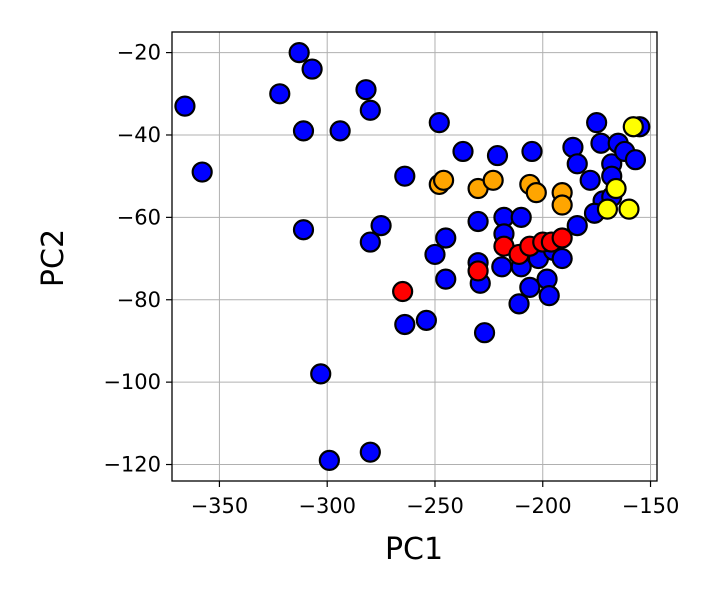 The image size is (720, 600). I want to click on y-tick-label: −20, so click(139, 53).